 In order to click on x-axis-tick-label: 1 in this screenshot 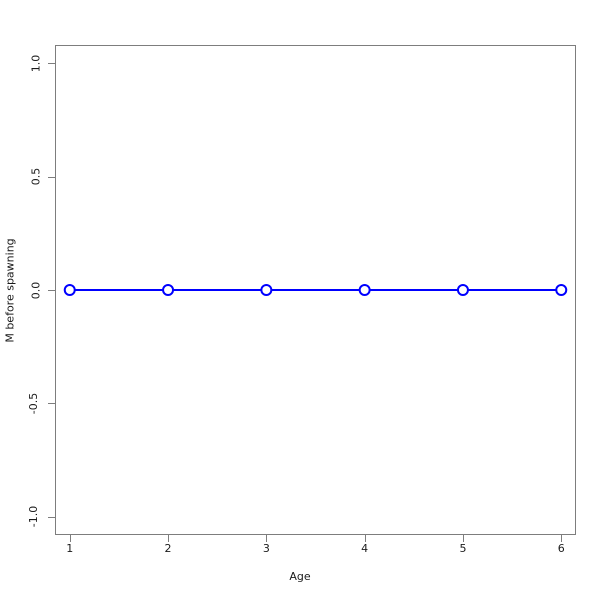, I will do `click(70, 548)`.